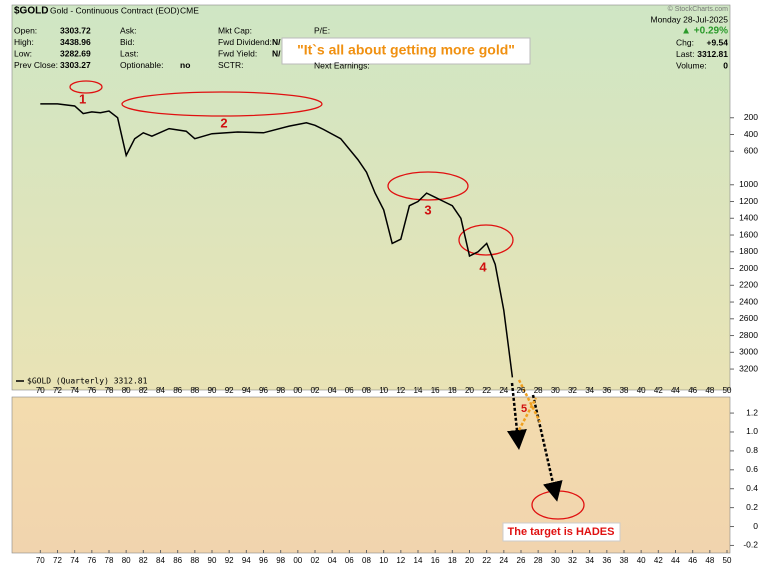 The height and width of the screenshot is (567, 768). Describe the element at coordinates (709, 560) in the screenshot. I see `x-tick-label: 48` at that location.